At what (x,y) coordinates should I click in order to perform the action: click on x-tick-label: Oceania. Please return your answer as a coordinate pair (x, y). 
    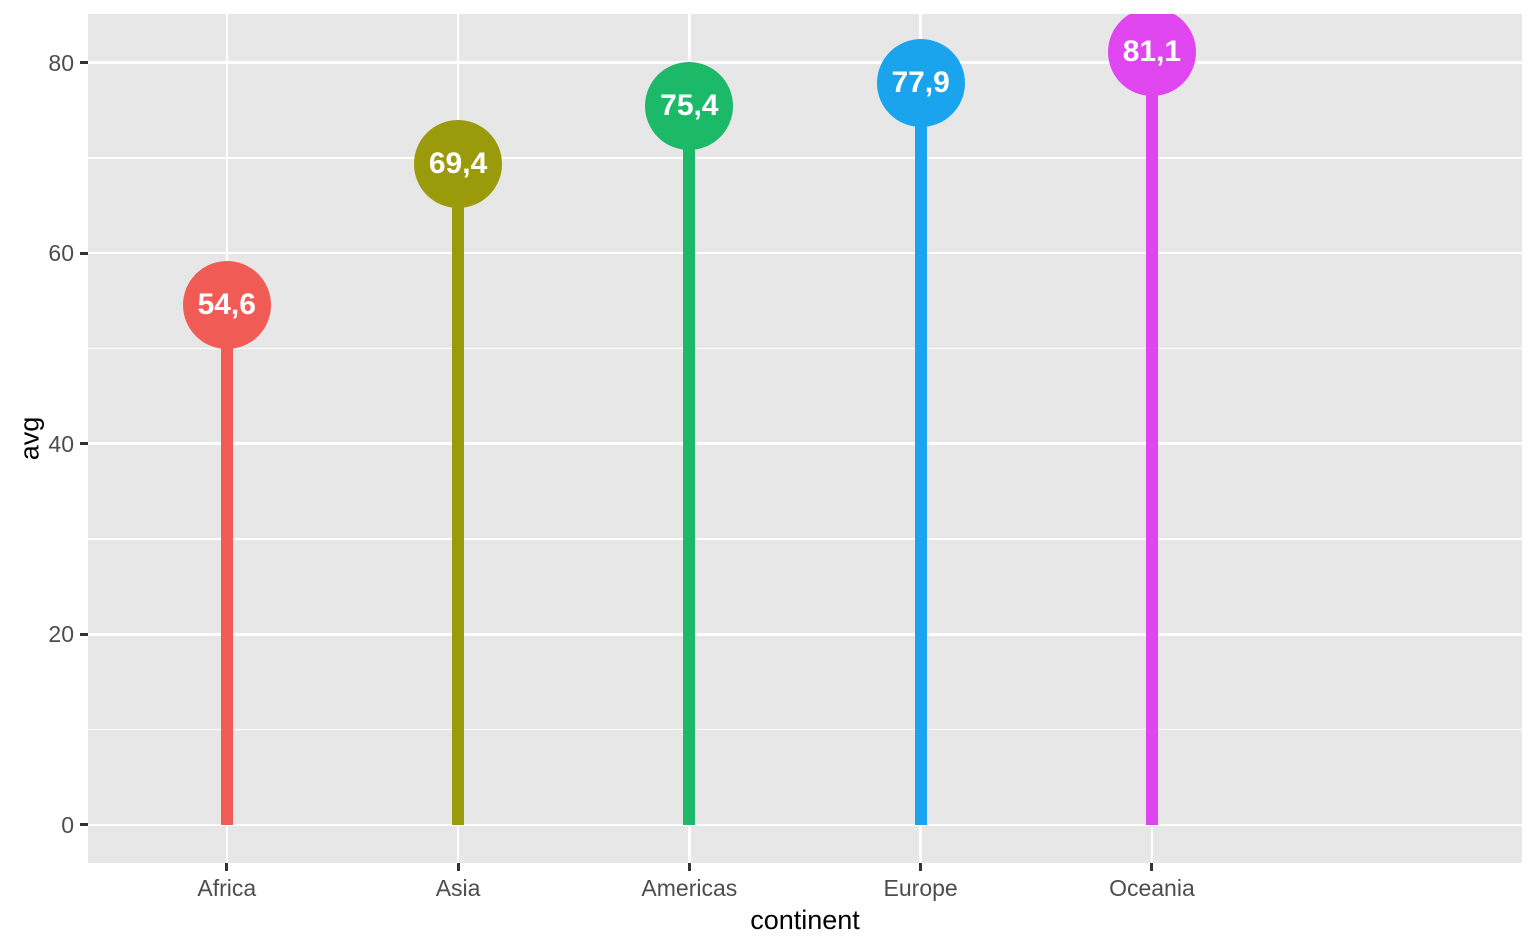
    Looking at the image, I should click on (1152, 888).